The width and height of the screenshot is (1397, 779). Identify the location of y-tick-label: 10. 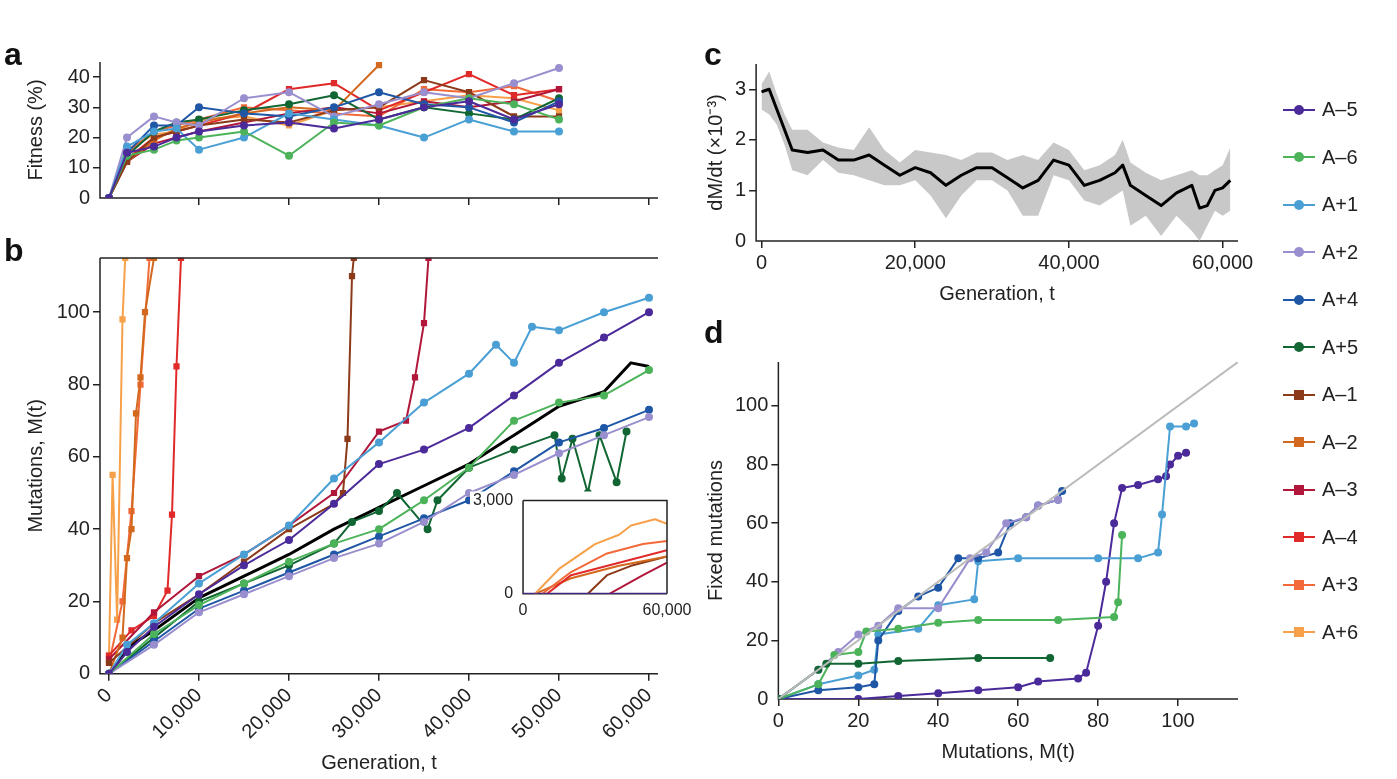
(78, 166).